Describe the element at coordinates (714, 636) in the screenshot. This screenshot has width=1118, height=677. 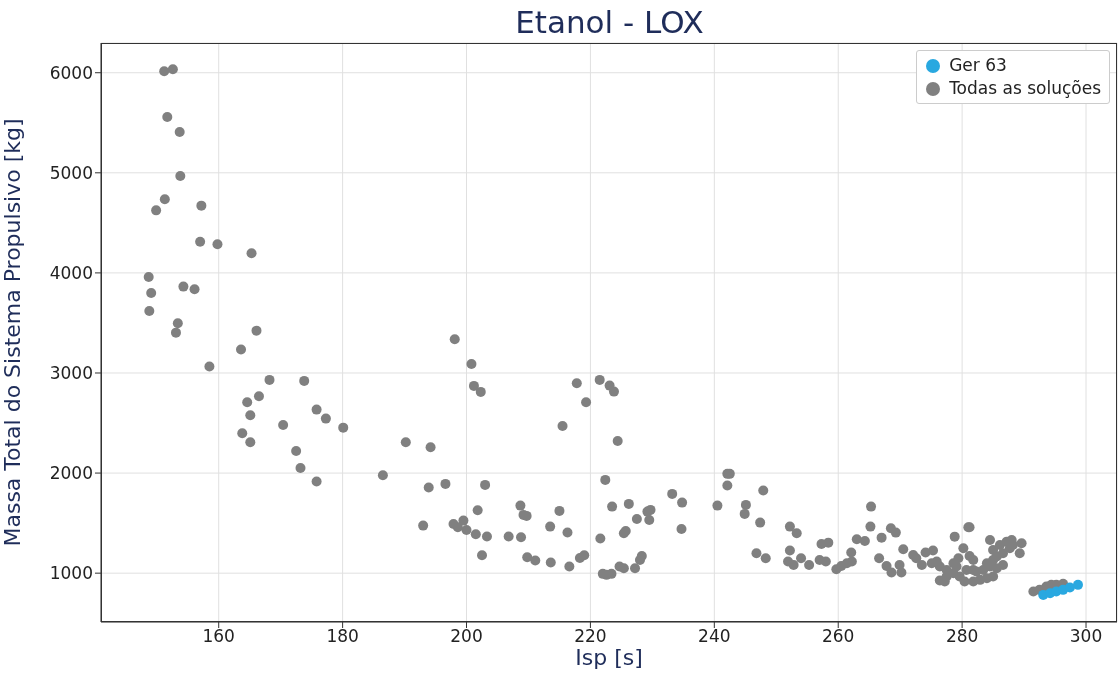
I see `x-tick-label: 240` at that location.